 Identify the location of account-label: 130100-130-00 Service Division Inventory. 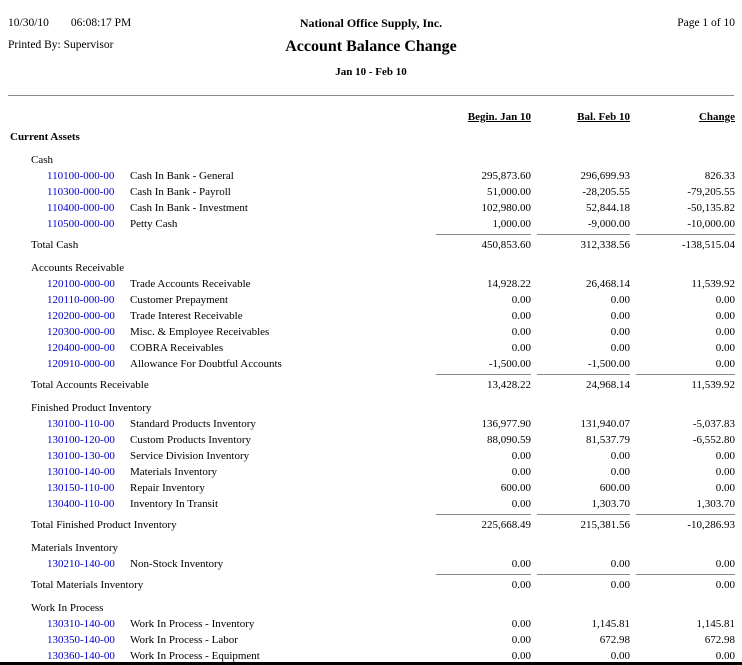
(217, 456).